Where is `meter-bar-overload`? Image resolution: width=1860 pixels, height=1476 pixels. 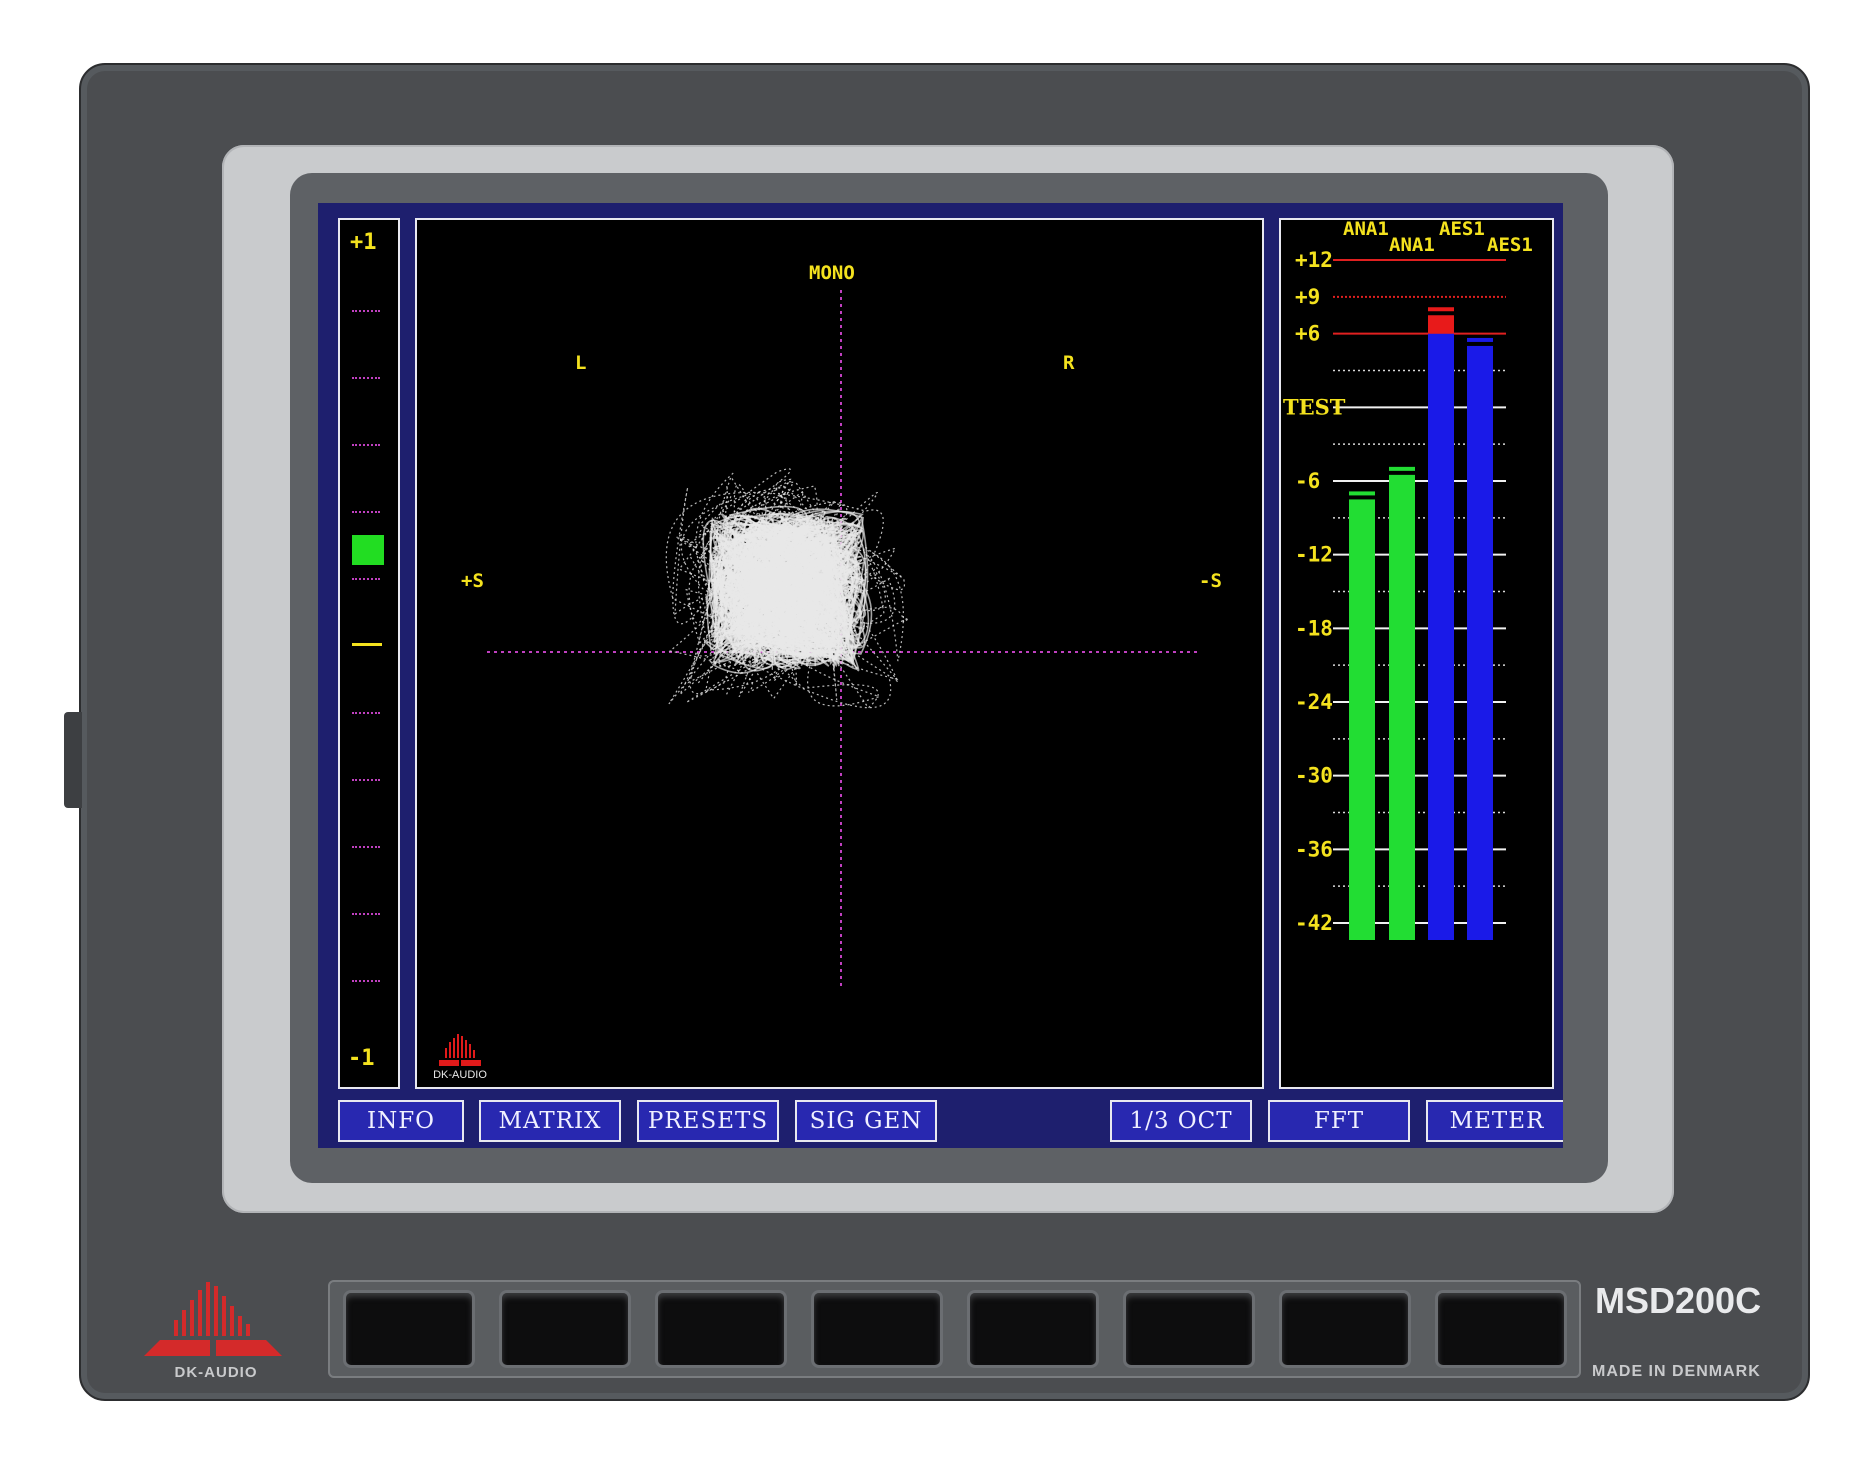 meter-bar-overload is located at coordinates (1441, 324).